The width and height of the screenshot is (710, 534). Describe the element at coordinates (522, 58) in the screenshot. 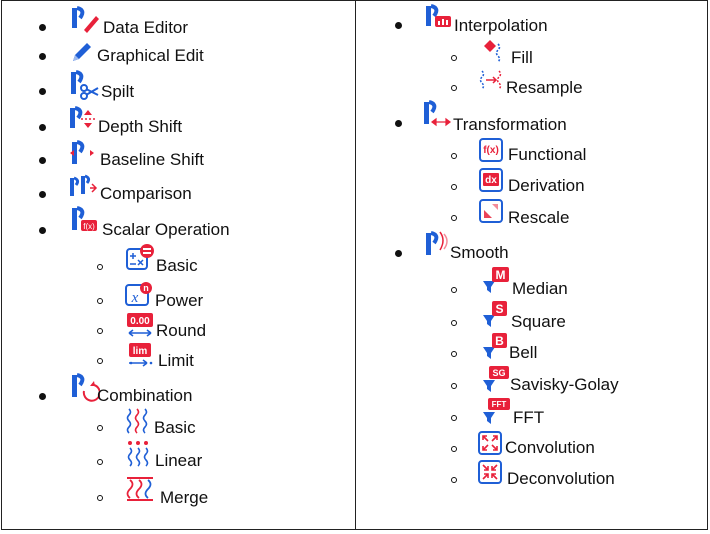

I see `list-item-fill: Fill` at that location.